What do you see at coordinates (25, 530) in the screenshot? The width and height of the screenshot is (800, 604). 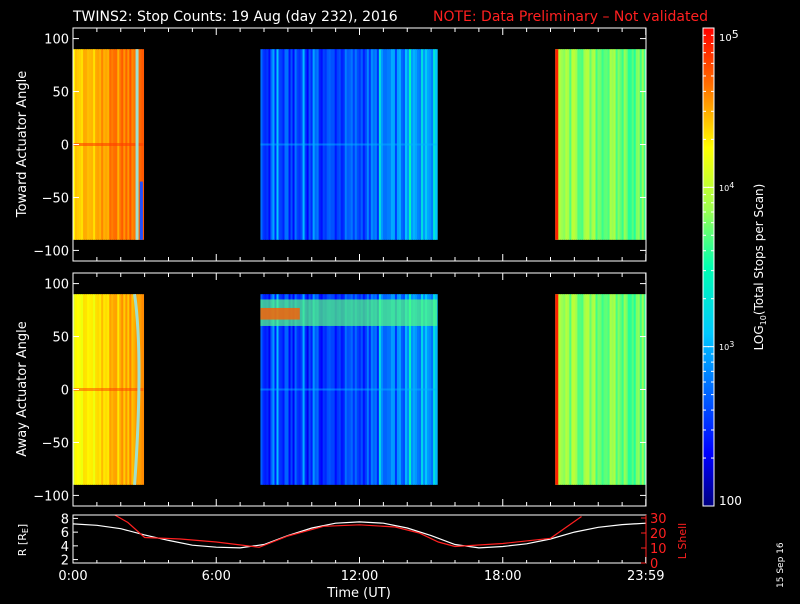 I see `ephemeris-left-axis-label-subscript: E` at bounding box center [25, 530].